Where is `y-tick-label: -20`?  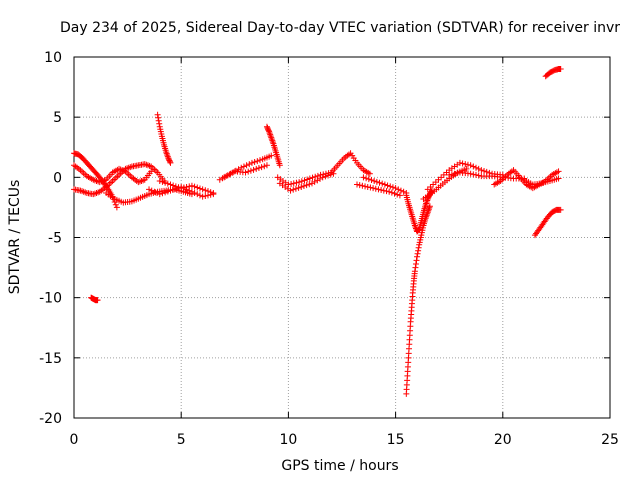
y-tick-label: -20 is located at coordinates (50, 419).